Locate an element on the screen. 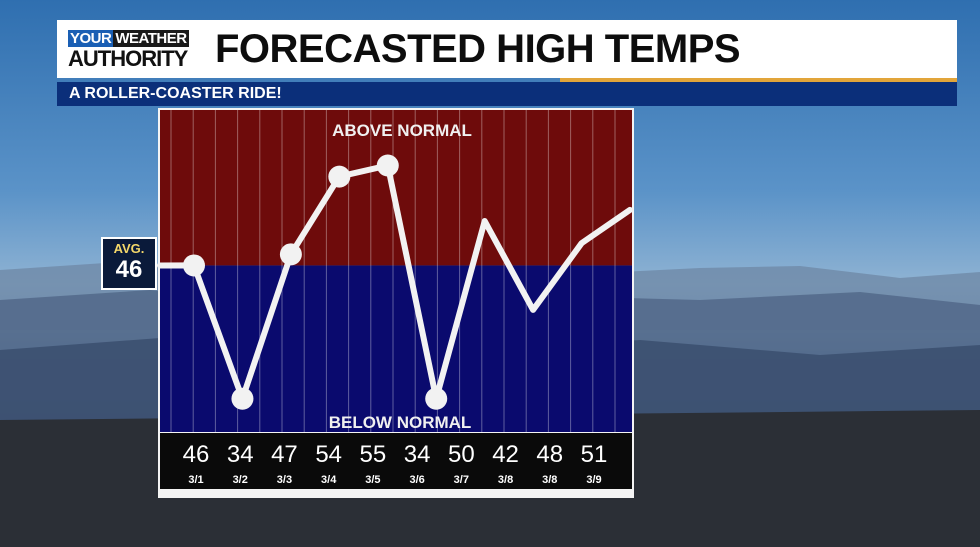  date-tick-label: 3/9 is located at coordinates (593, 480).